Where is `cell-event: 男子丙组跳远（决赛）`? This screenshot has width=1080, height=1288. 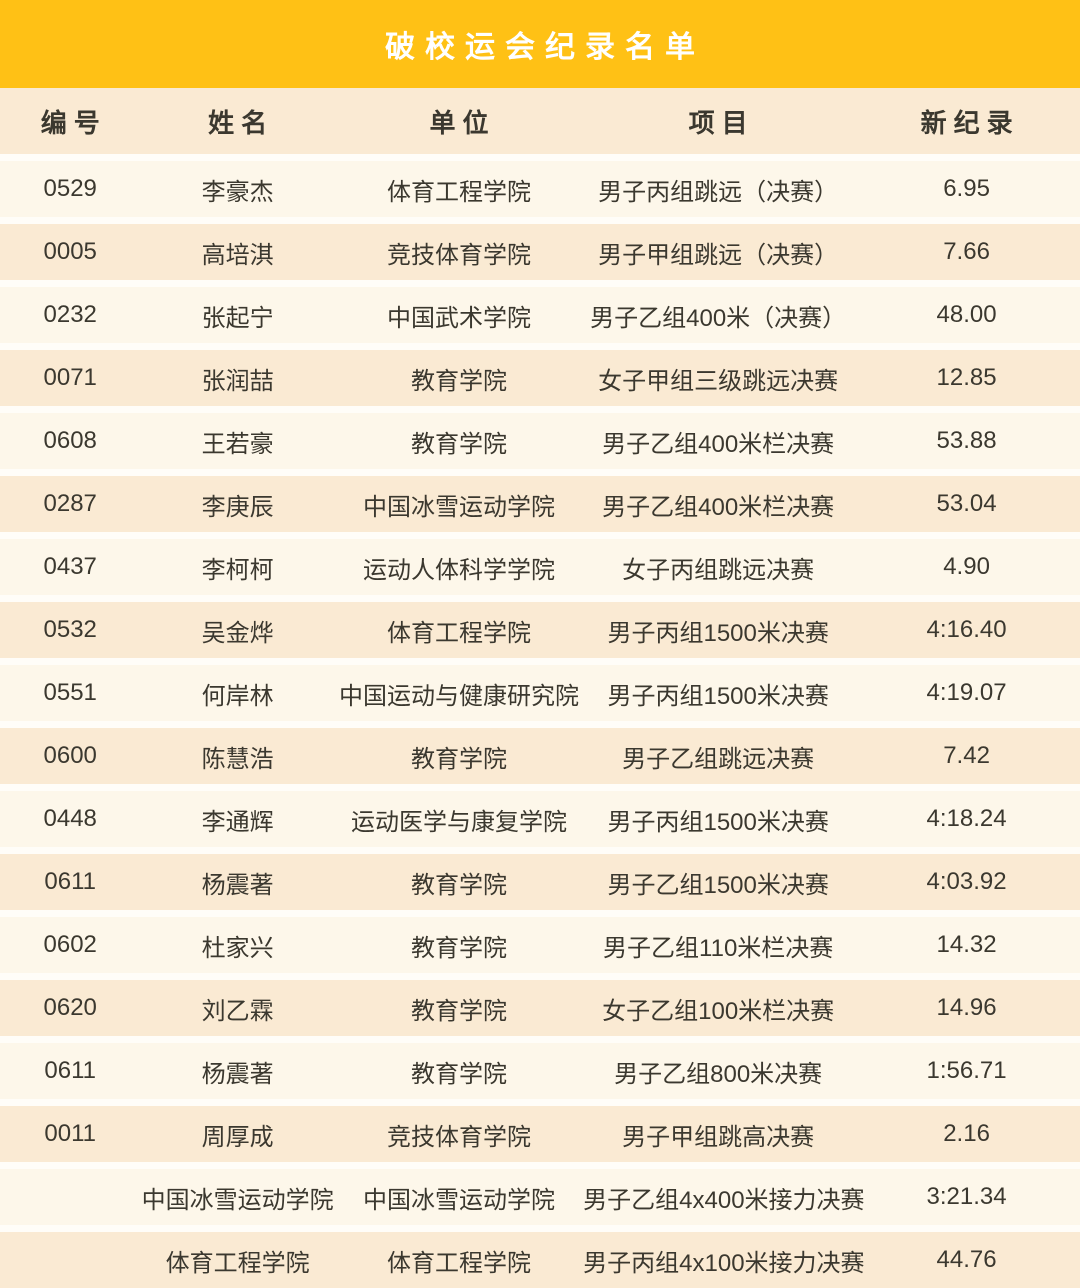 cell-event: 男子丙组跳远（决赛） is located at coordinates (718, 192).